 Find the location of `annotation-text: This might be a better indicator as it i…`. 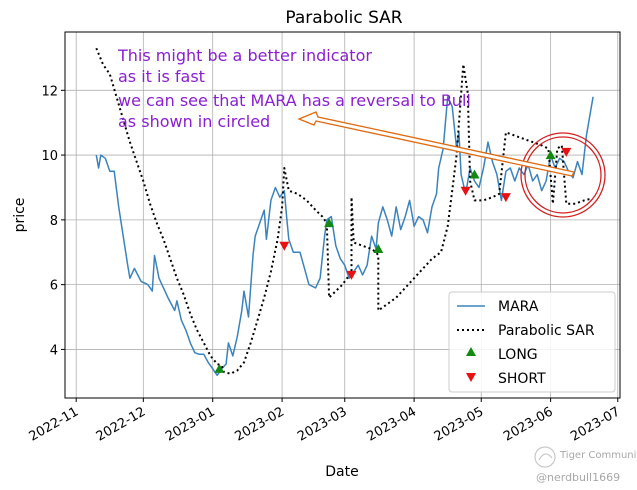

annotation-text: This might be a better indicator as it i… is located at coordinates (294, 88).